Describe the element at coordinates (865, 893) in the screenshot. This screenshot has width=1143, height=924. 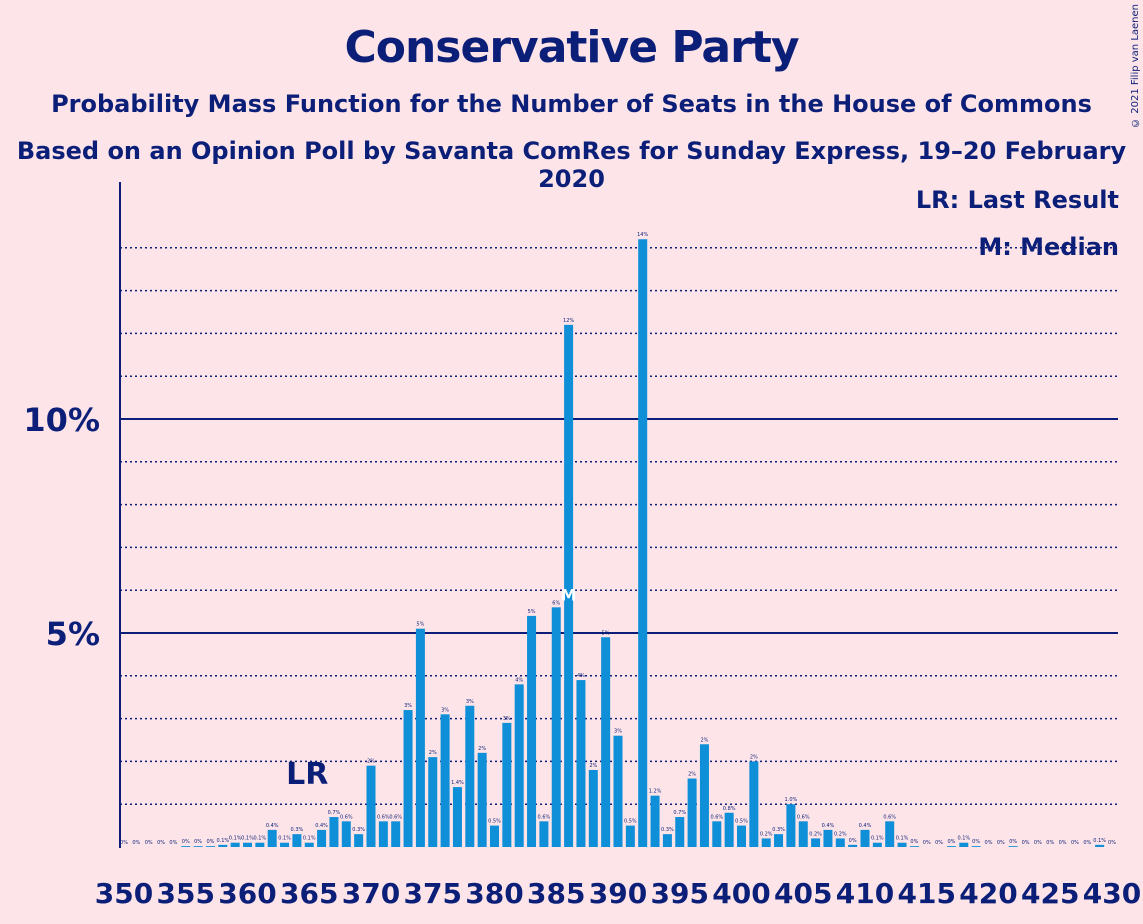
I see `x-tick-label: 410` at that location.